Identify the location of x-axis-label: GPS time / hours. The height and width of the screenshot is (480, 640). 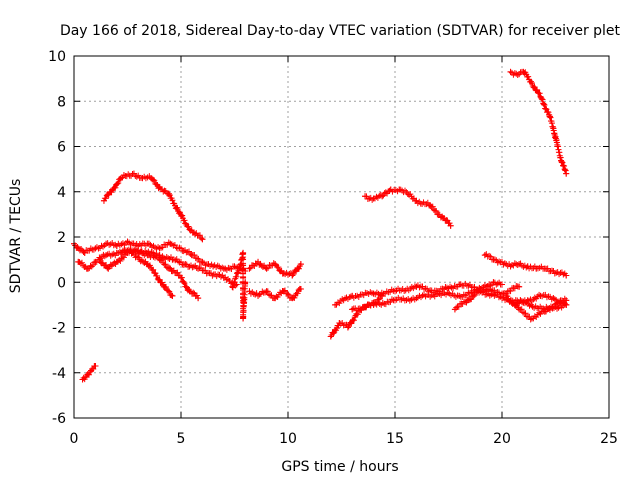
(339, 467).